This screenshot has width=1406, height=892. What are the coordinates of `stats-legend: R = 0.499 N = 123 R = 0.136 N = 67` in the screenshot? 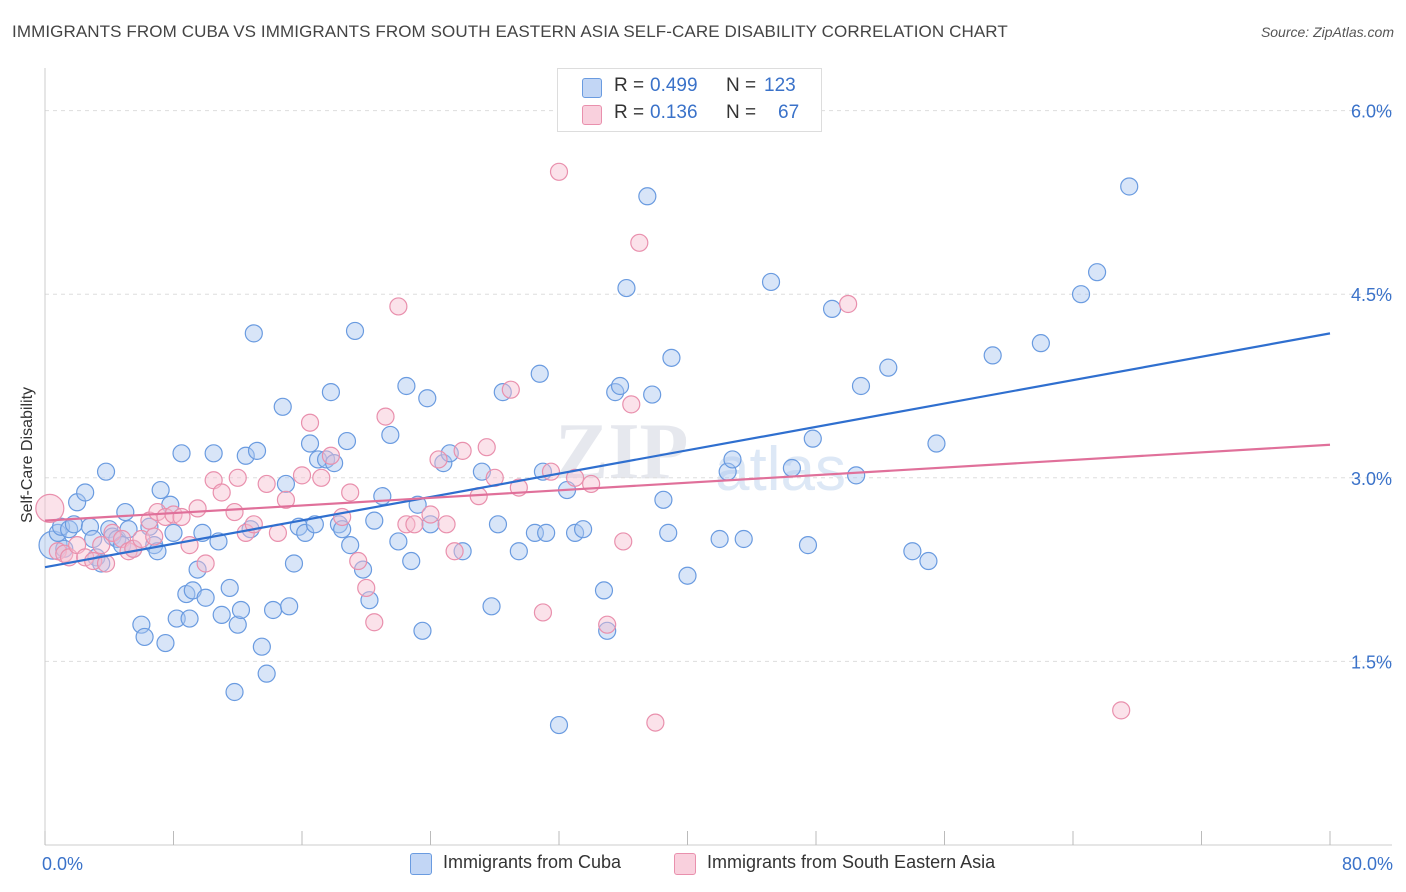 It's located at (689, 100).